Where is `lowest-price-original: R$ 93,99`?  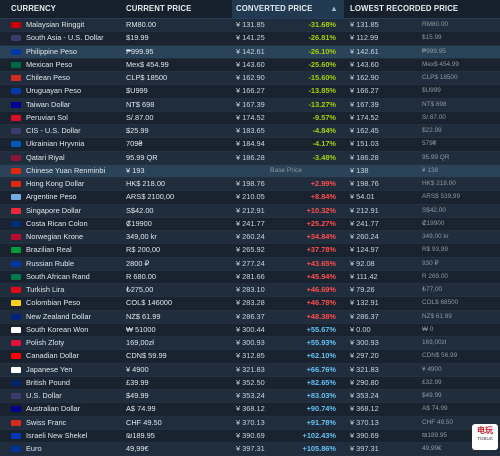
lowest-price-original: R$ 93,99 is located at coordinates (457, 250).